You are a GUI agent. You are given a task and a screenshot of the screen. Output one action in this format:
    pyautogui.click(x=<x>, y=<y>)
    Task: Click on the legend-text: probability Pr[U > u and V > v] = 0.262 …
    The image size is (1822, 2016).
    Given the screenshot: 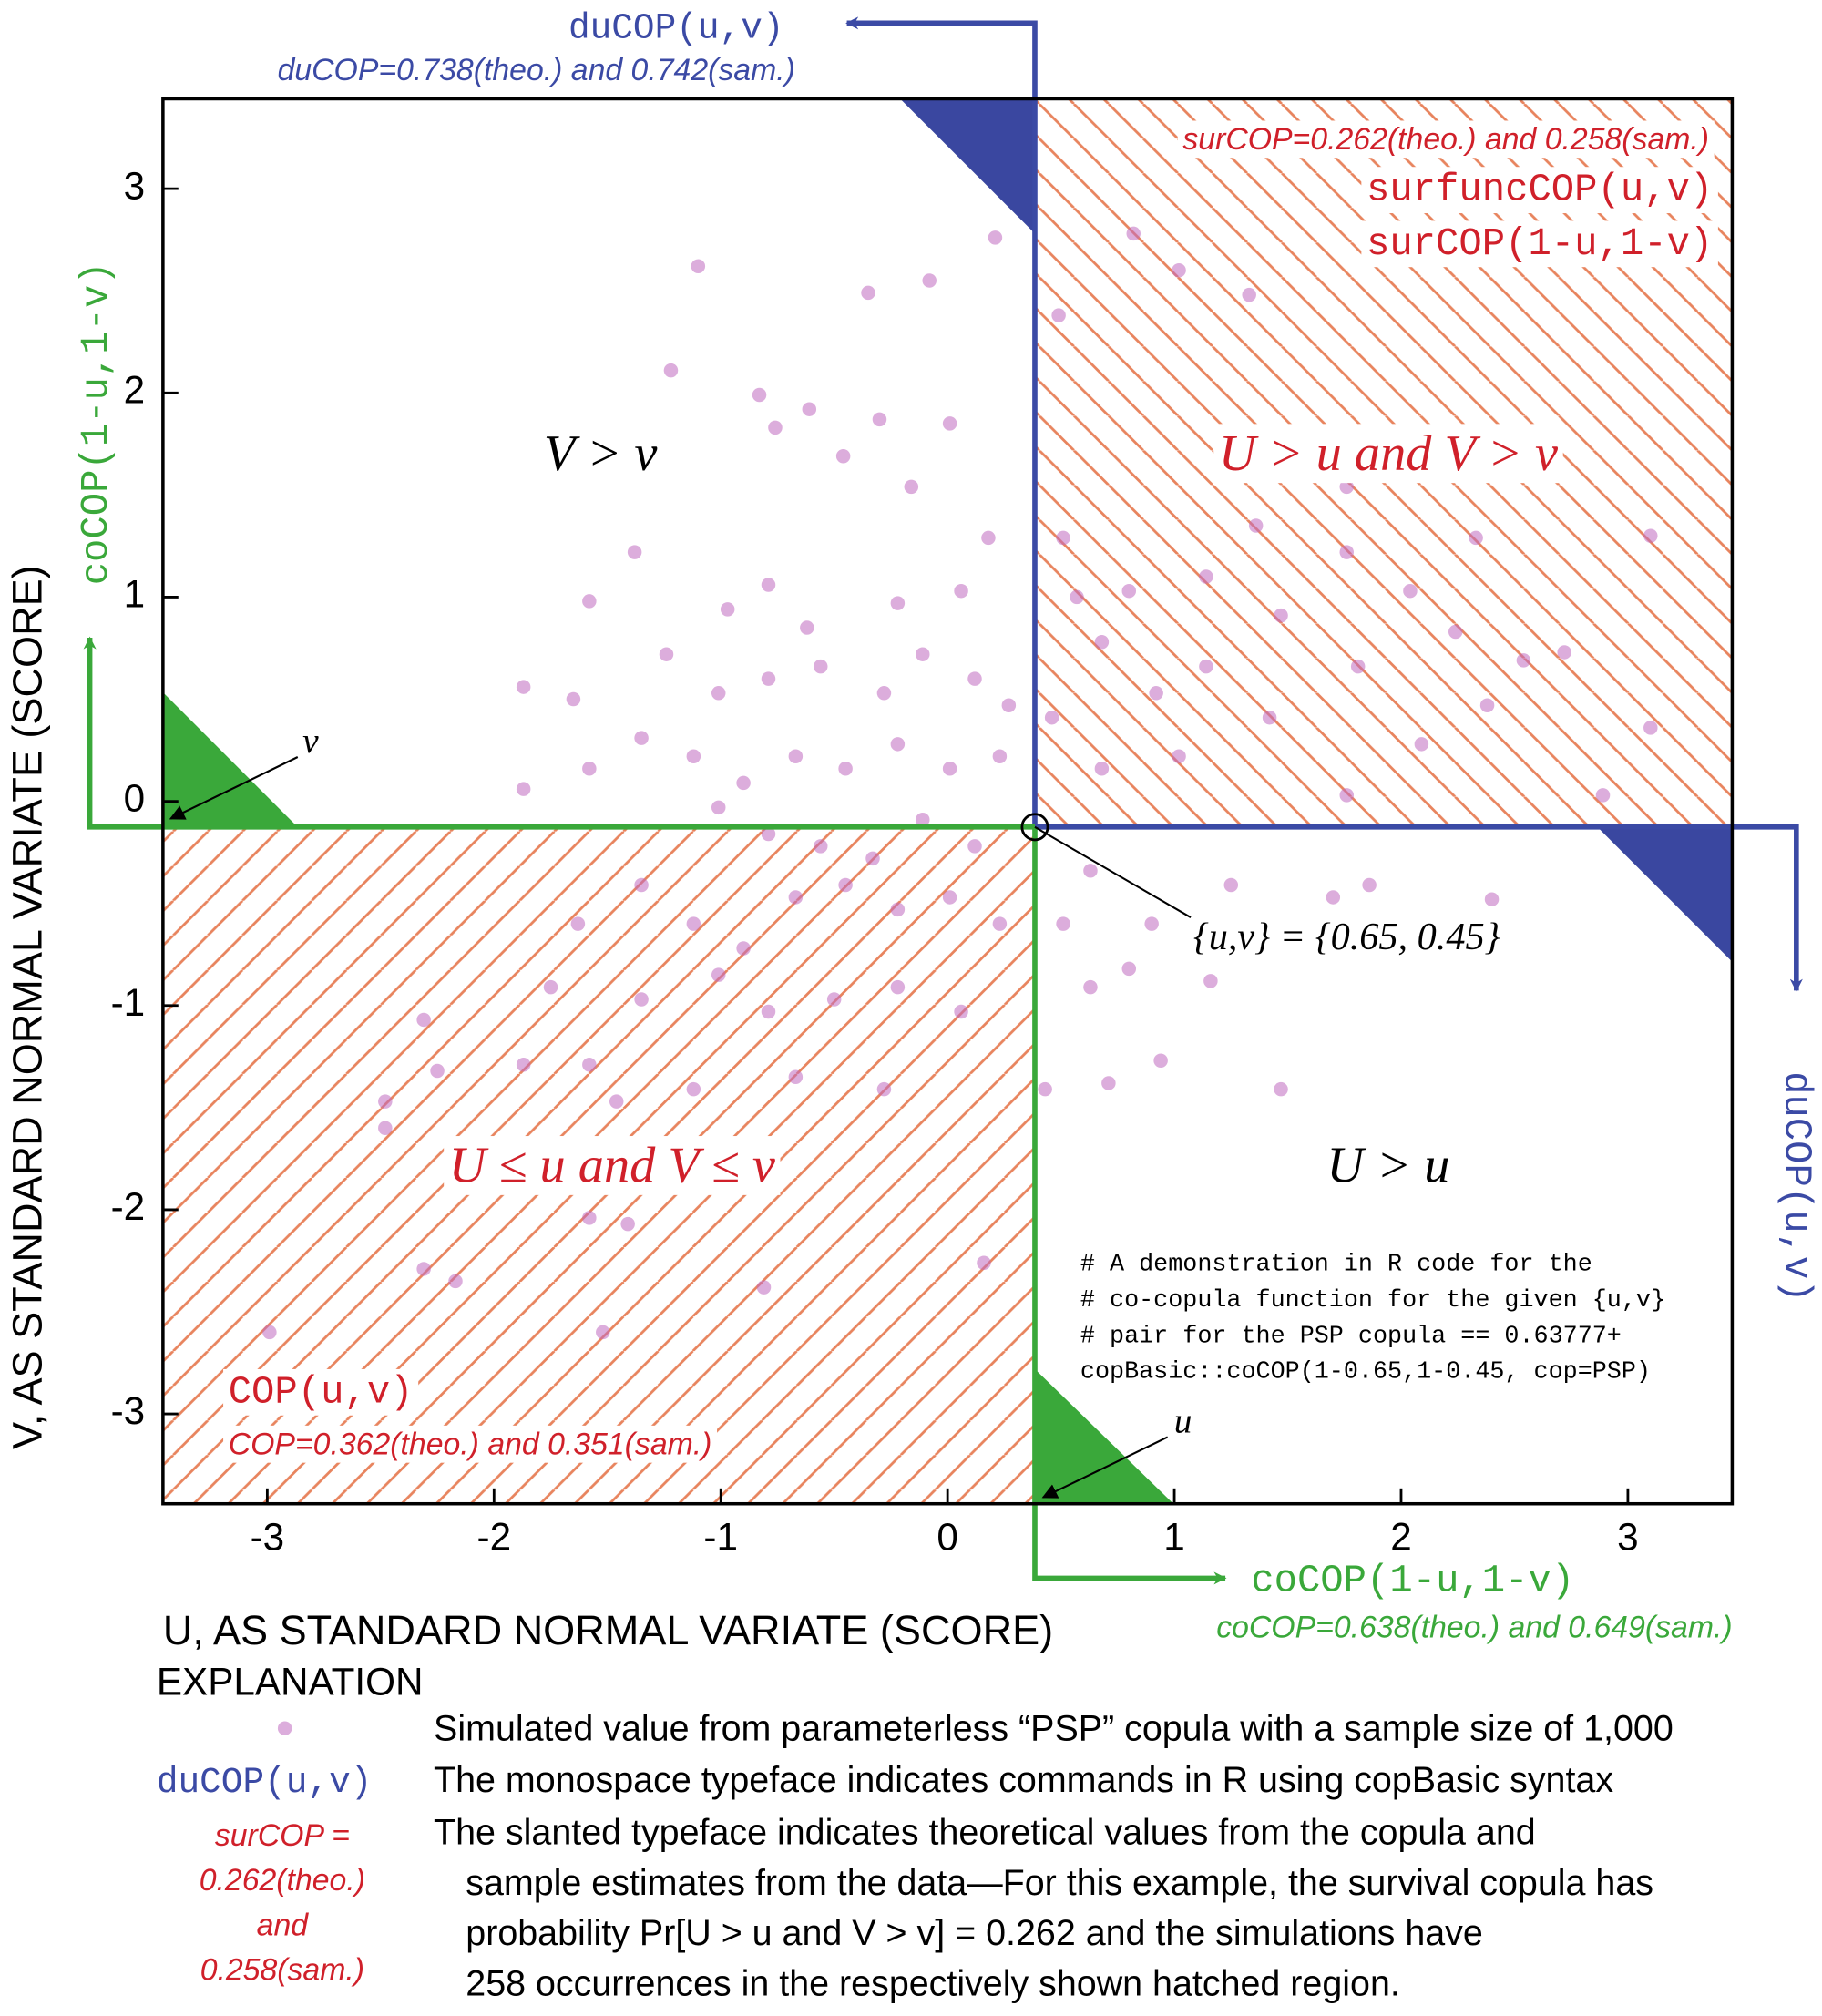 What is the action you would take?
    pyautogui.click(x=975, y=1933)
    